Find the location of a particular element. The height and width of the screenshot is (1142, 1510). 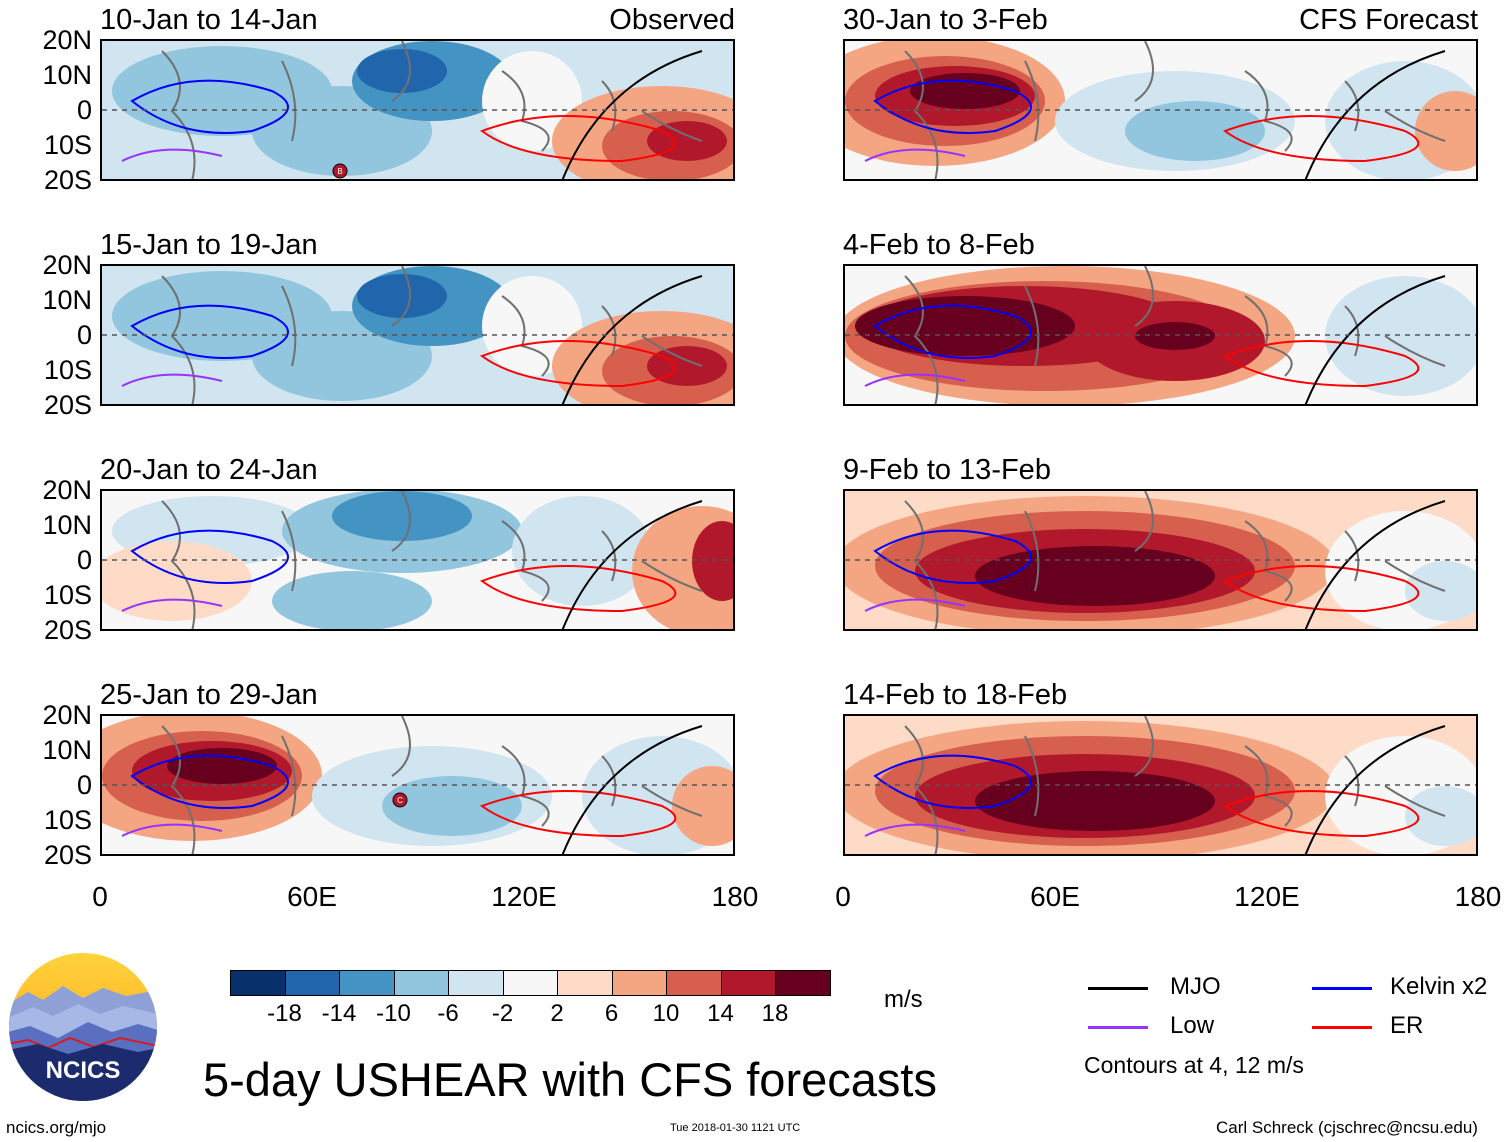

ncics-logo: NCICS is located at coordinates (83, 1027).